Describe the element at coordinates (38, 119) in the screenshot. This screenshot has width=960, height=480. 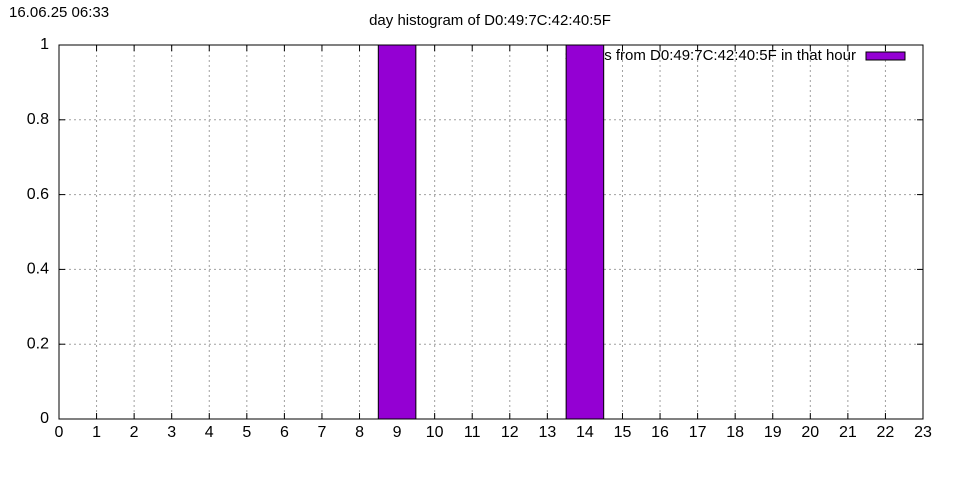
I see `y-tick-label: 0.8` at that location.